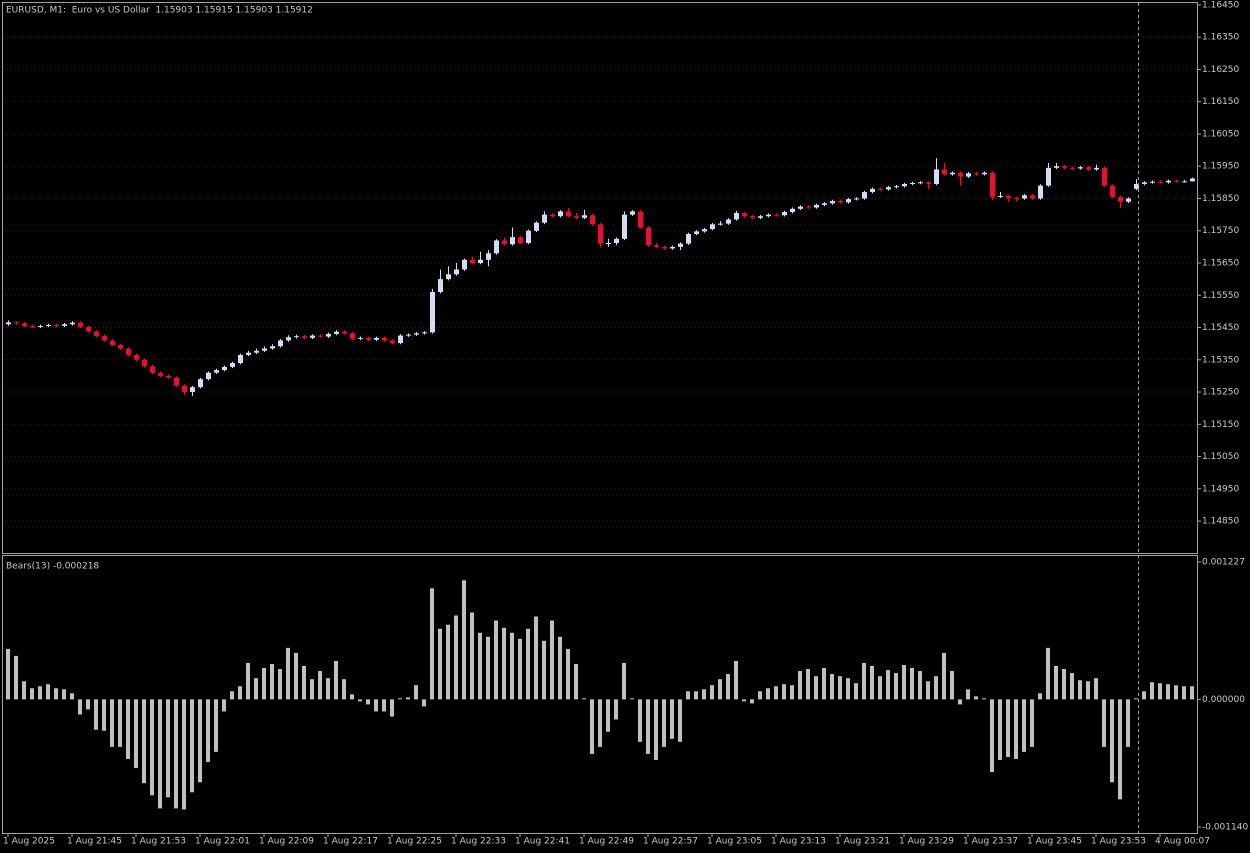 This screenshot has height=853, width=1250. What do you see at coordinates (414, 842) in the screenshot?
I see `x-tick-label: 1 Aug 22:25` at bounding box center [414, 842].